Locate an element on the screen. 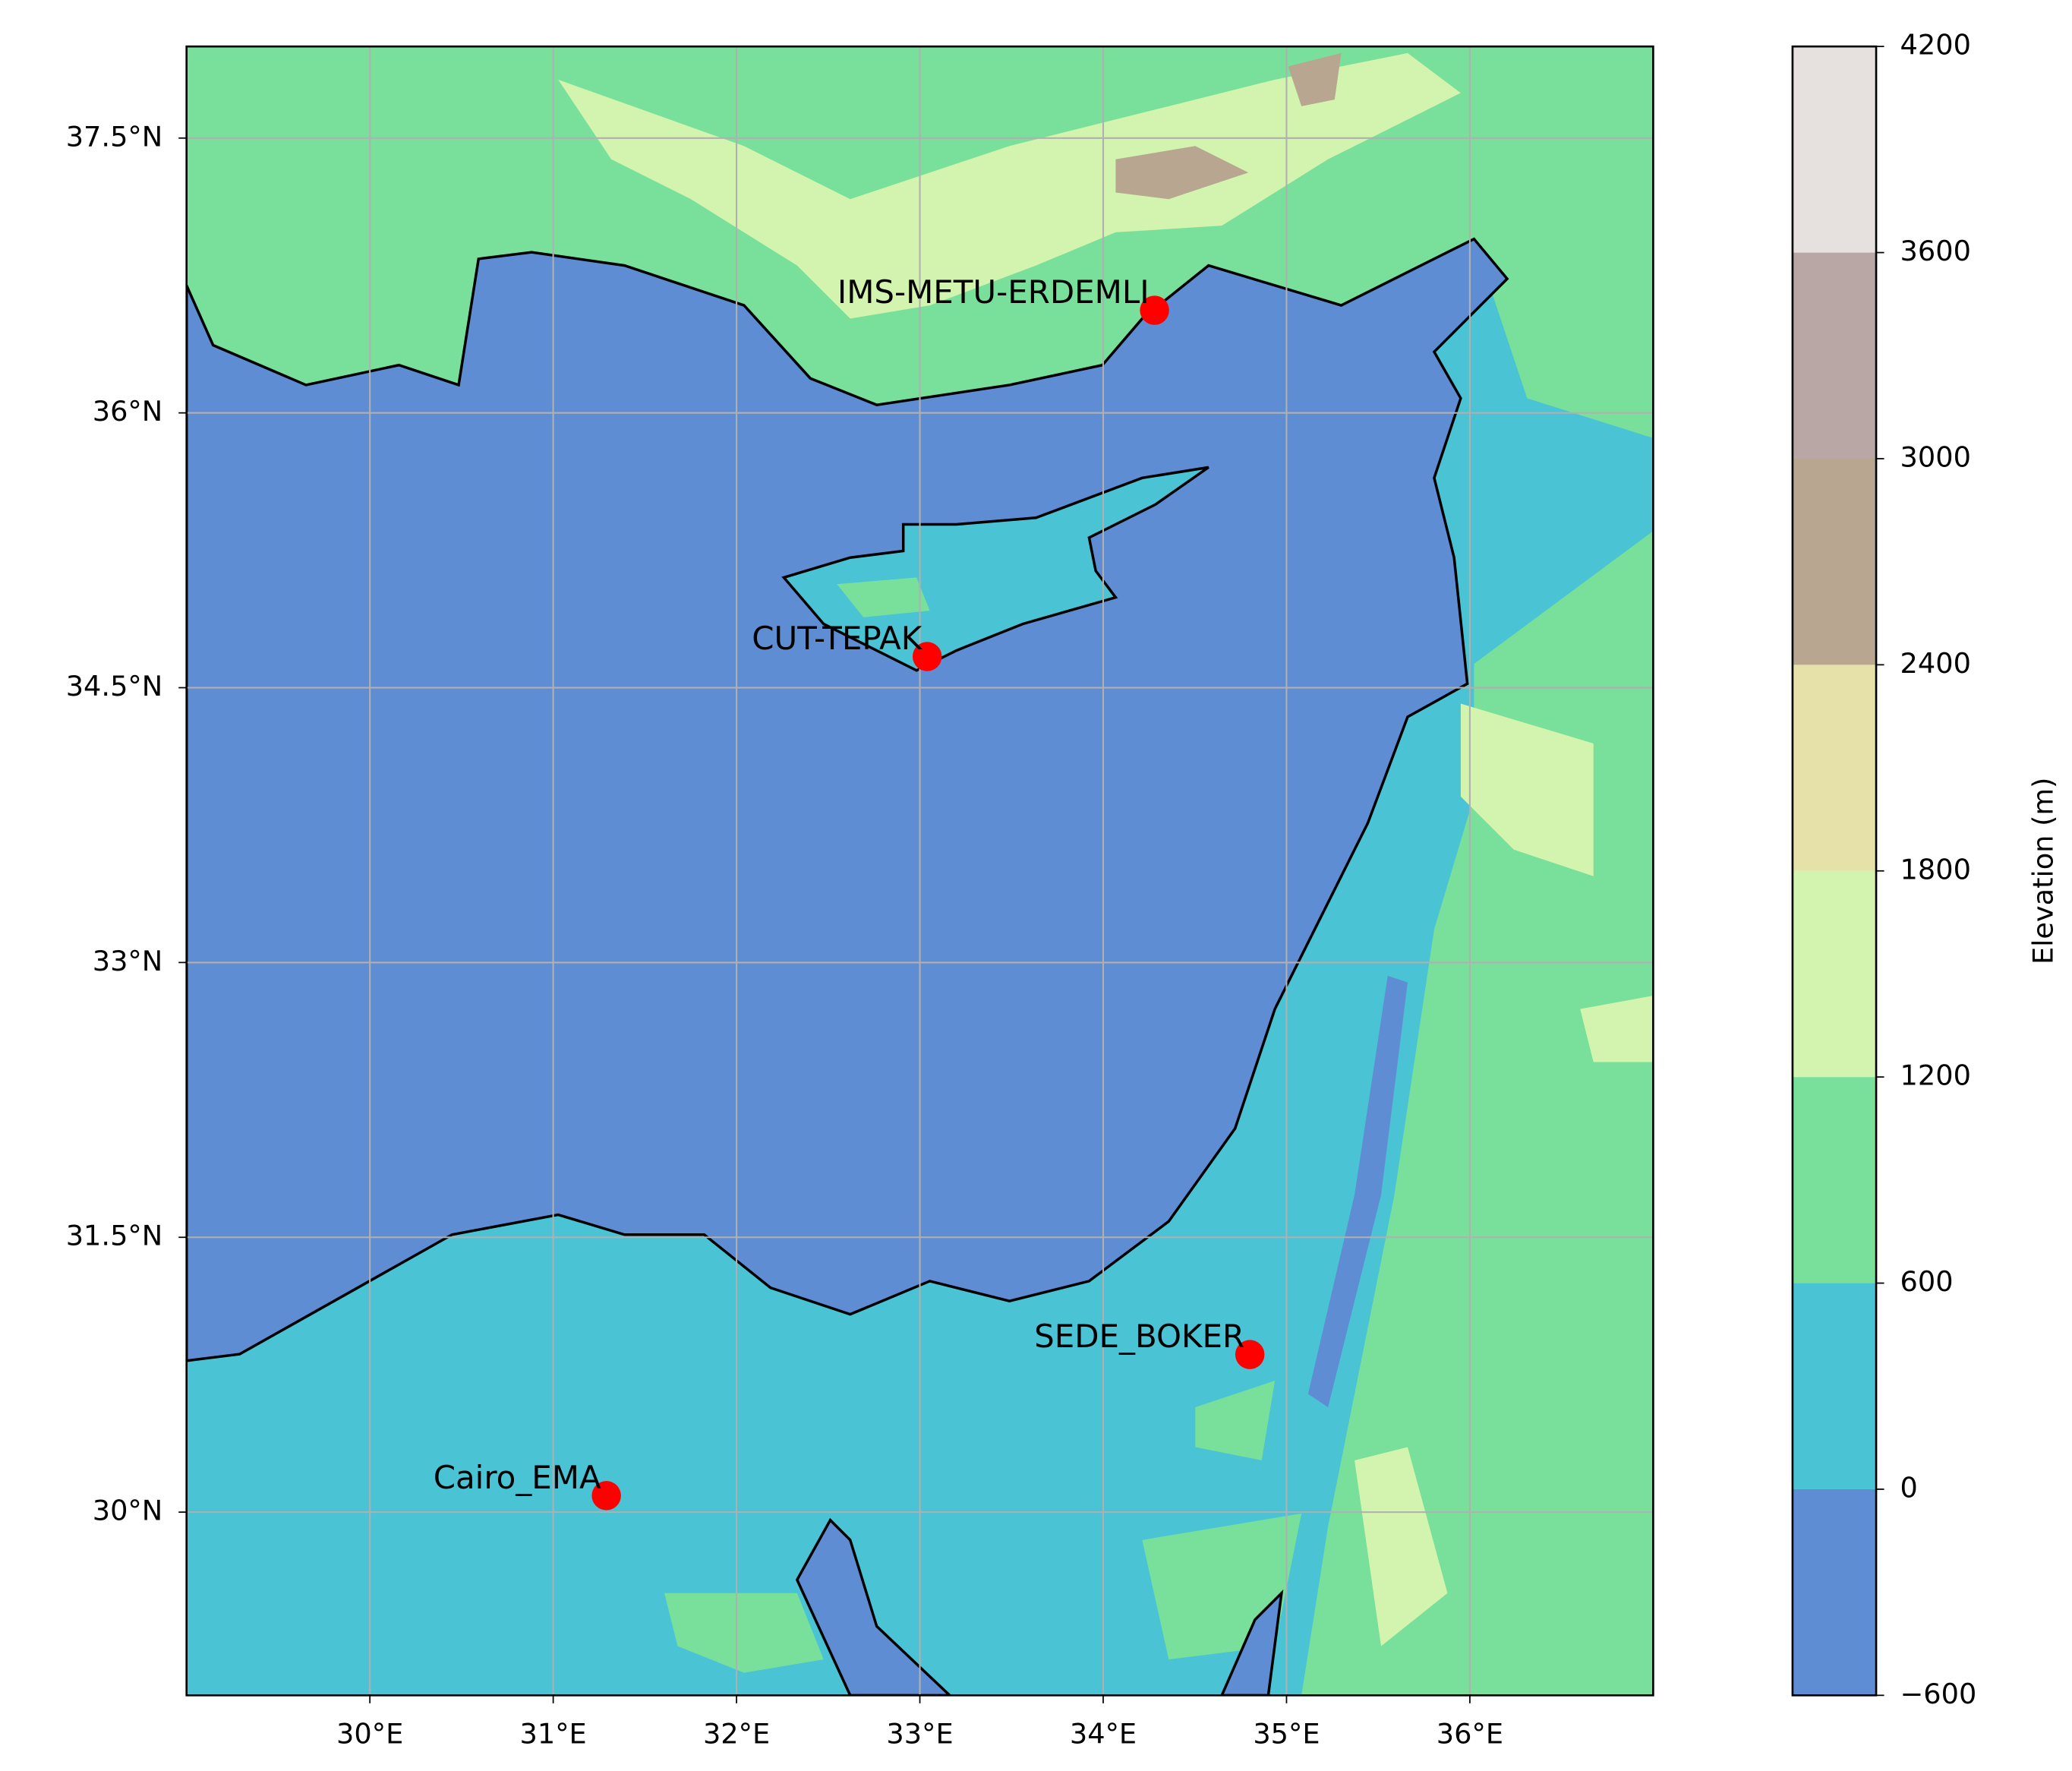 Image resolution: width=2072 pixels, height=1771 pixels. y-tick-label: 36°N is located at coordinates (128, 412).